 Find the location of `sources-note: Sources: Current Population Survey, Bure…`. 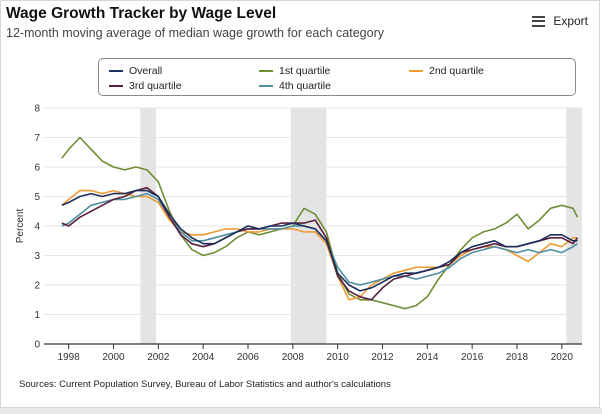

sources-note: Sources: Current Population Survey, Bure… is located at coordinates (205, 384).